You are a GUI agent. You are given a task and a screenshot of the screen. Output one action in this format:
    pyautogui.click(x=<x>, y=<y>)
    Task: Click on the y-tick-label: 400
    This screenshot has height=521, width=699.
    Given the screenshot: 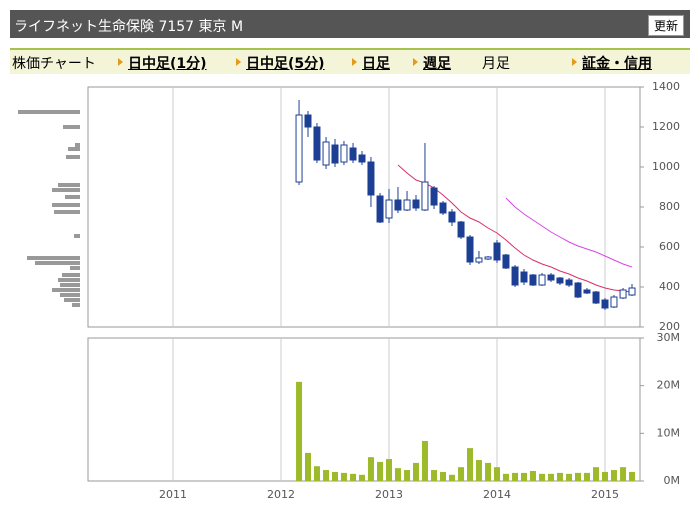 What is the action you would take?
    pyautogui.click(x=669, y=286)
    